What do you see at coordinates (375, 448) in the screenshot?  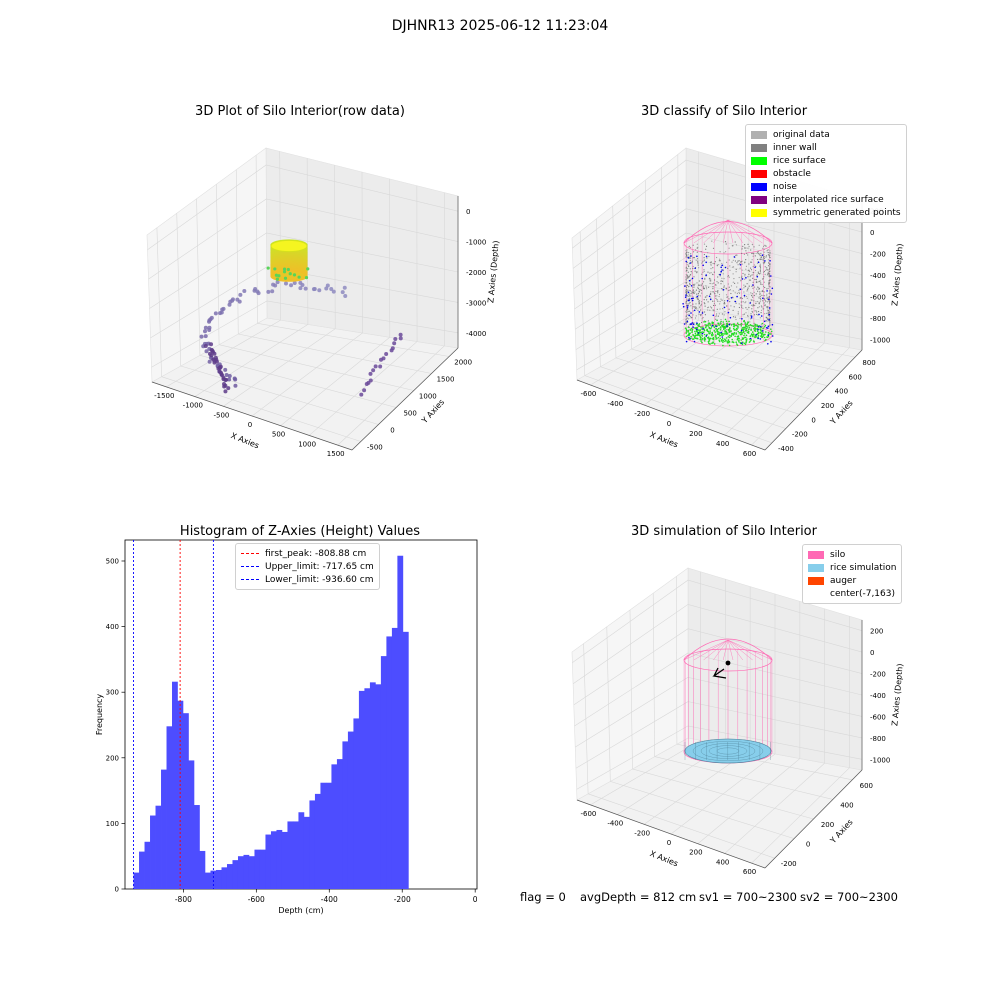 I see `p1-y-tick: -500` at bounding box center [375, 448].